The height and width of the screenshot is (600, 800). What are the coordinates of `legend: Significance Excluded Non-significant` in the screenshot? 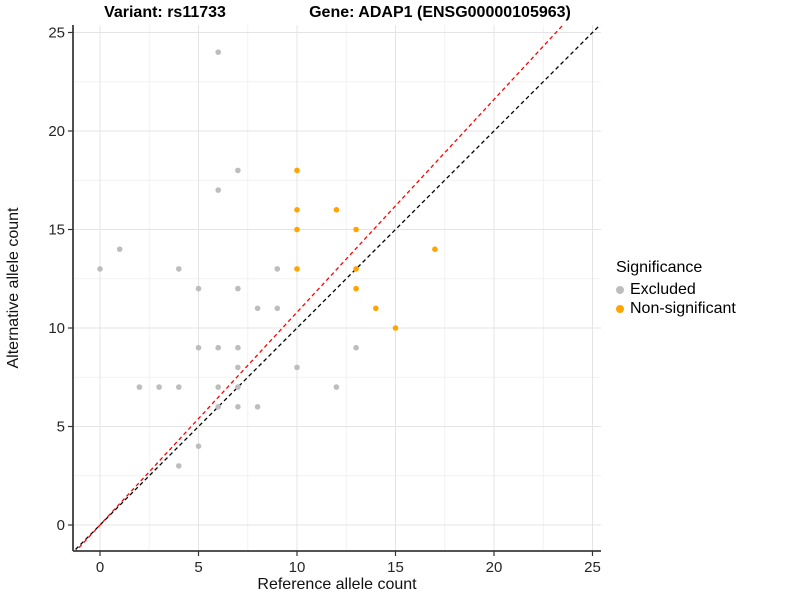 It's located at (676, 288).